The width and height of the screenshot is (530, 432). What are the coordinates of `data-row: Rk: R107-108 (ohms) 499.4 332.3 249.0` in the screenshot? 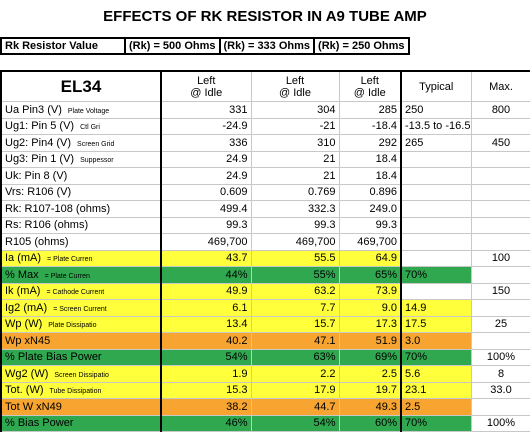 It's located at (265, 209).